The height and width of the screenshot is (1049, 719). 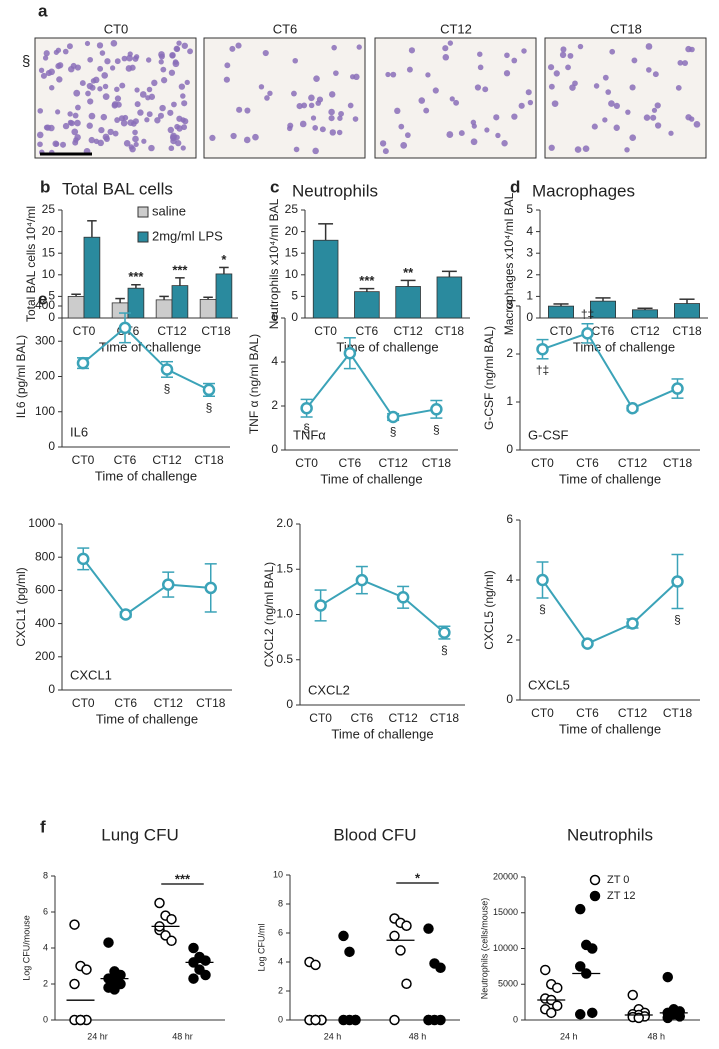 What do you see at coordinates (116, 28) in the screenshot?
I see `image-title: CT0` at bounding box center [116, 28].